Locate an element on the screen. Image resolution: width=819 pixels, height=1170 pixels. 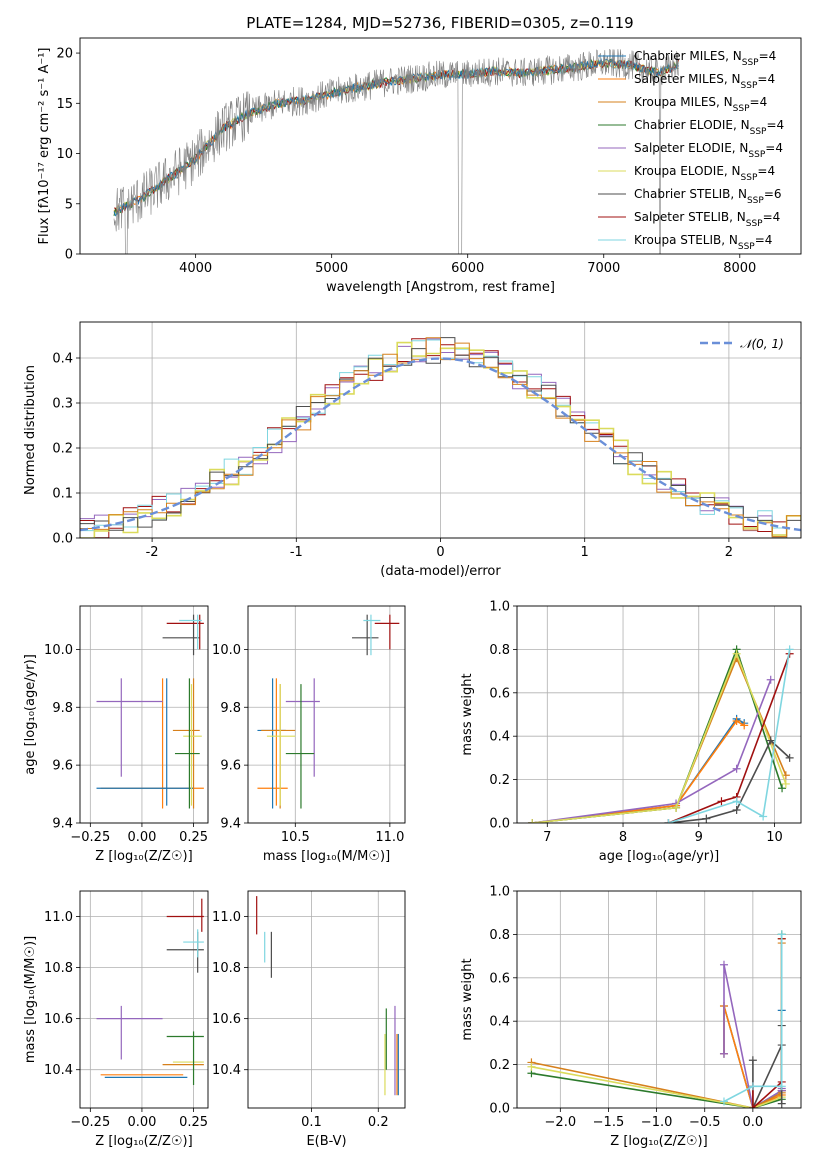
y-tick-label: 15 is located at coordinates (64, 104).